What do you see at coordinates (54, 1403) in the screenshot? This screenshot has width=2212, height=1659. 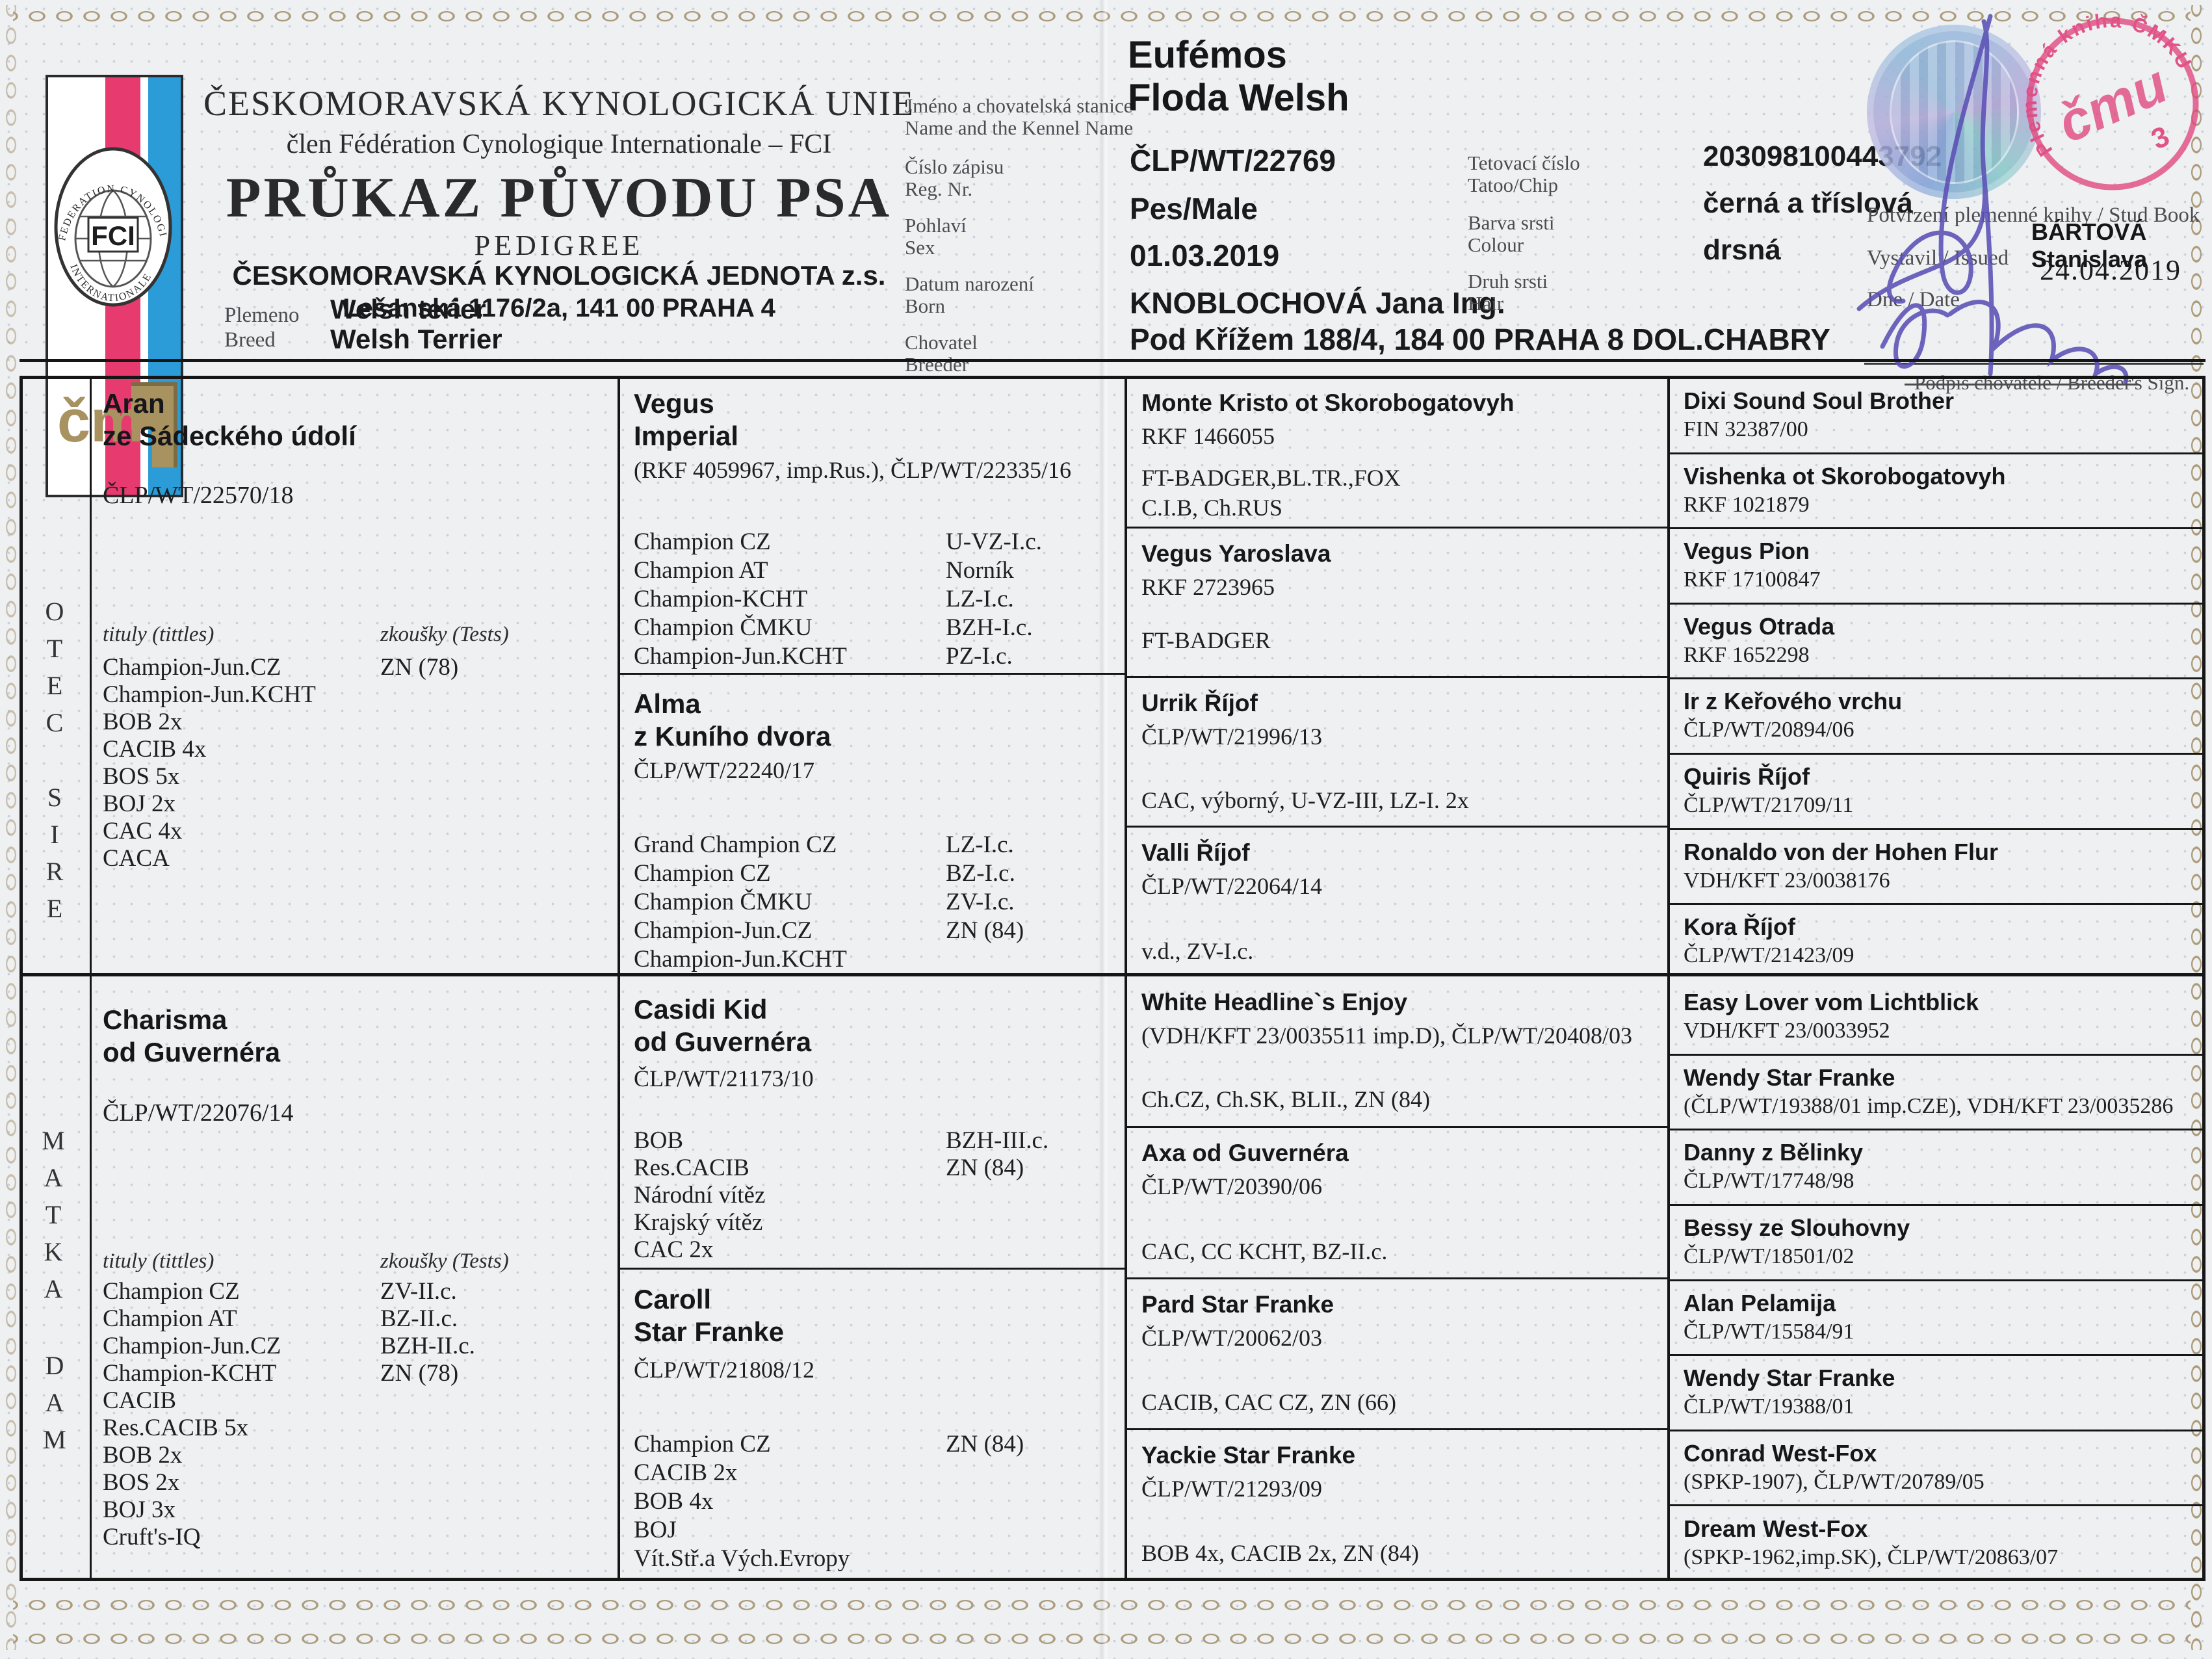 I see `dam-letters-en: D A M` at bounding box center [54, 1403].